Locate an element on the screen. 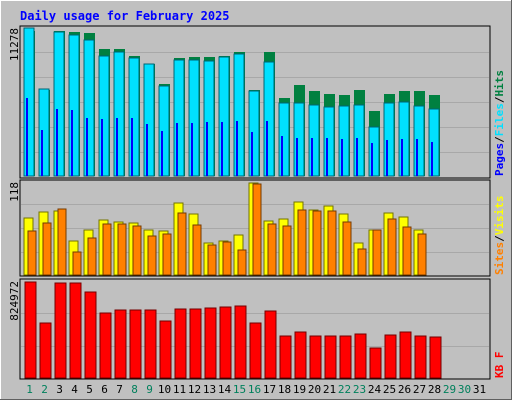 This screenshot has width=512, height=400. legend-kbytes: KB F is located at coordinates (499, 365).